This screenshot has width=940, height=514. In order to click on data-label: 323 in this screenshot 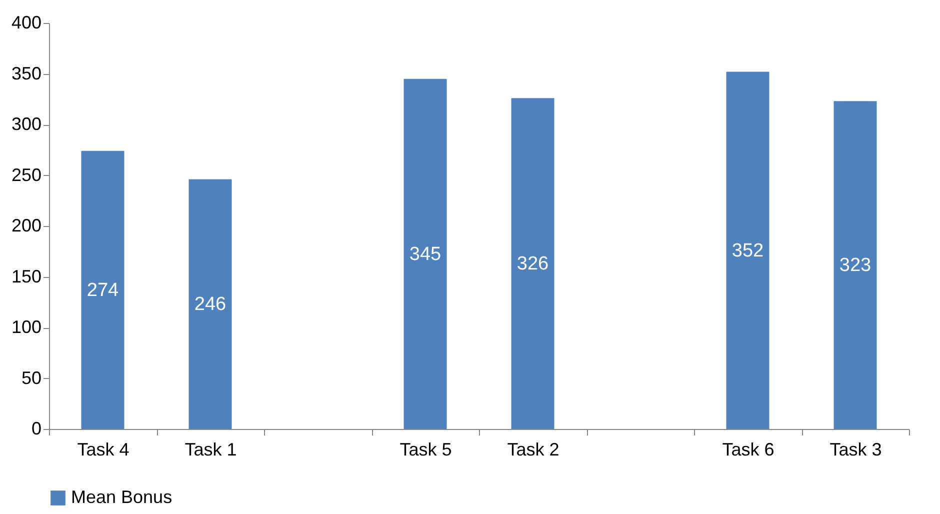, I will do `click(855, 265)`.